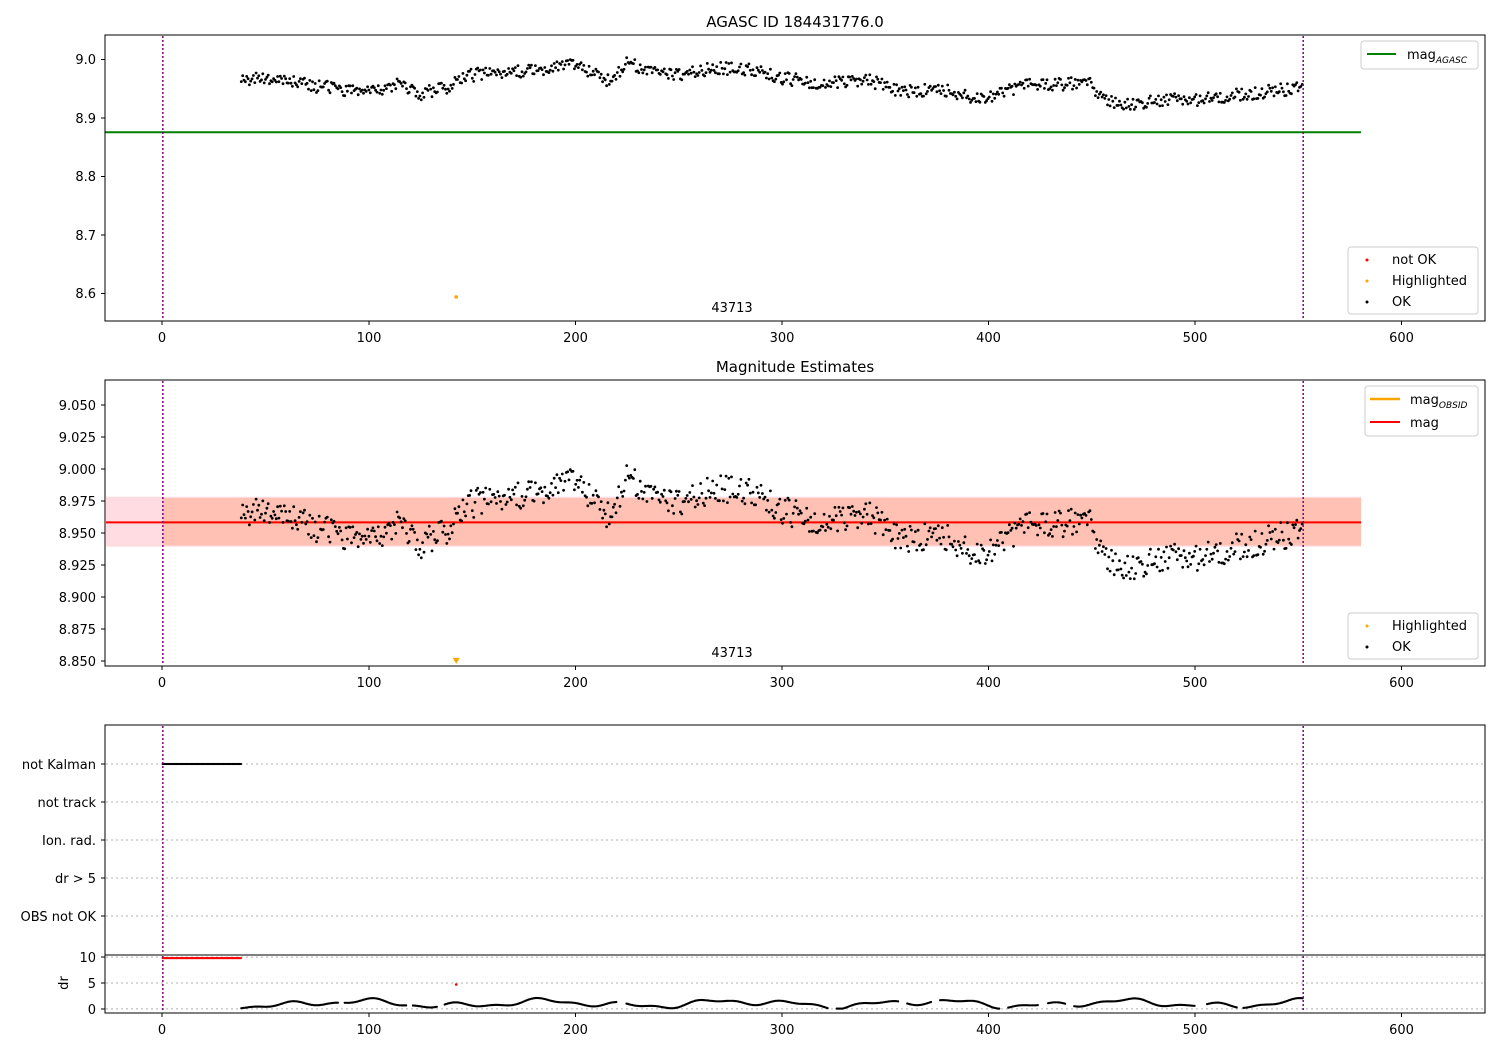 This screenshot has width=1500, height=1050. I want to click on top-y-tick: 8.6, so click(85, 294).